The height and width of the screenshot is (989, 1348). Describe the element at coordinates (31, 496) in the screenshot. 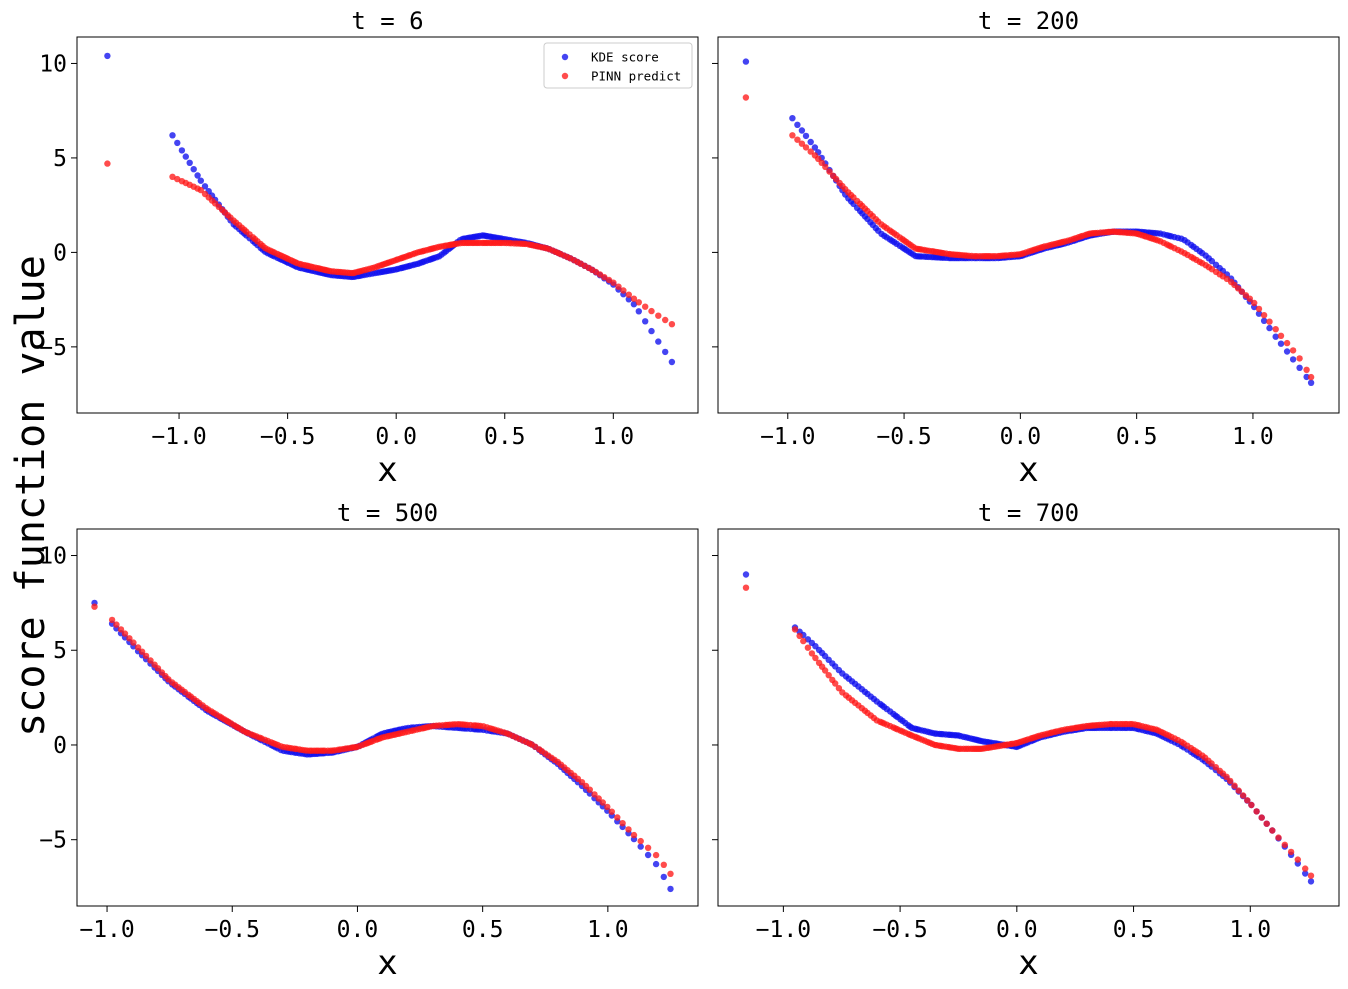

I see `figure-ylabel: score function value` at that location.